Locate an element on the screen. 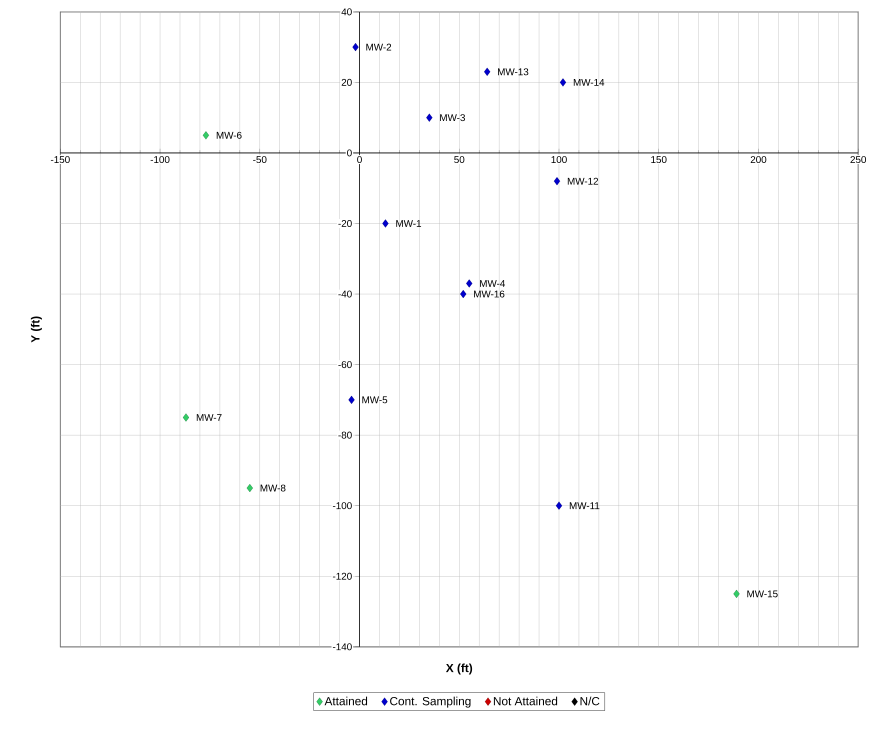 The image size is (874, 741). y-tick-label: 20 is located at coordinates (347, 82).